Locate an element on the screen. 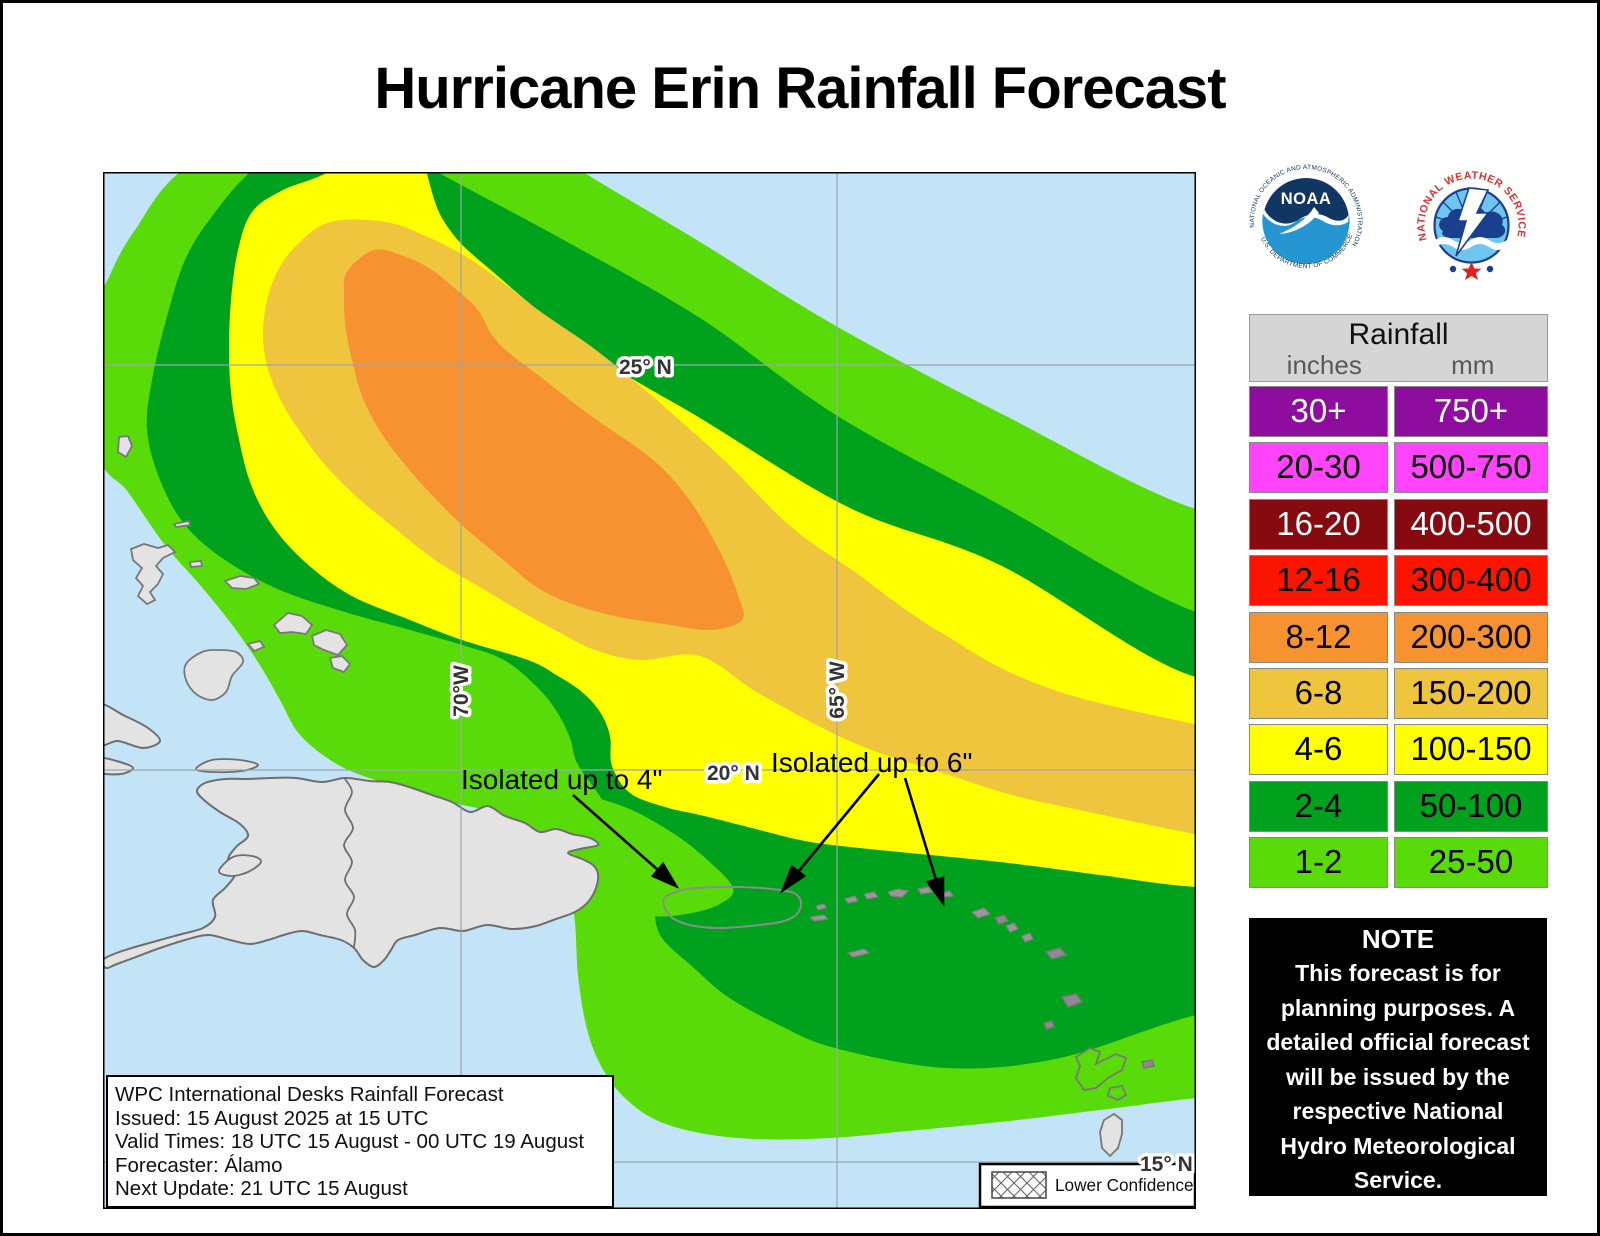 The image size is (1600, 1236). svg-text: NOAA is located at coordinates (1306, 199).